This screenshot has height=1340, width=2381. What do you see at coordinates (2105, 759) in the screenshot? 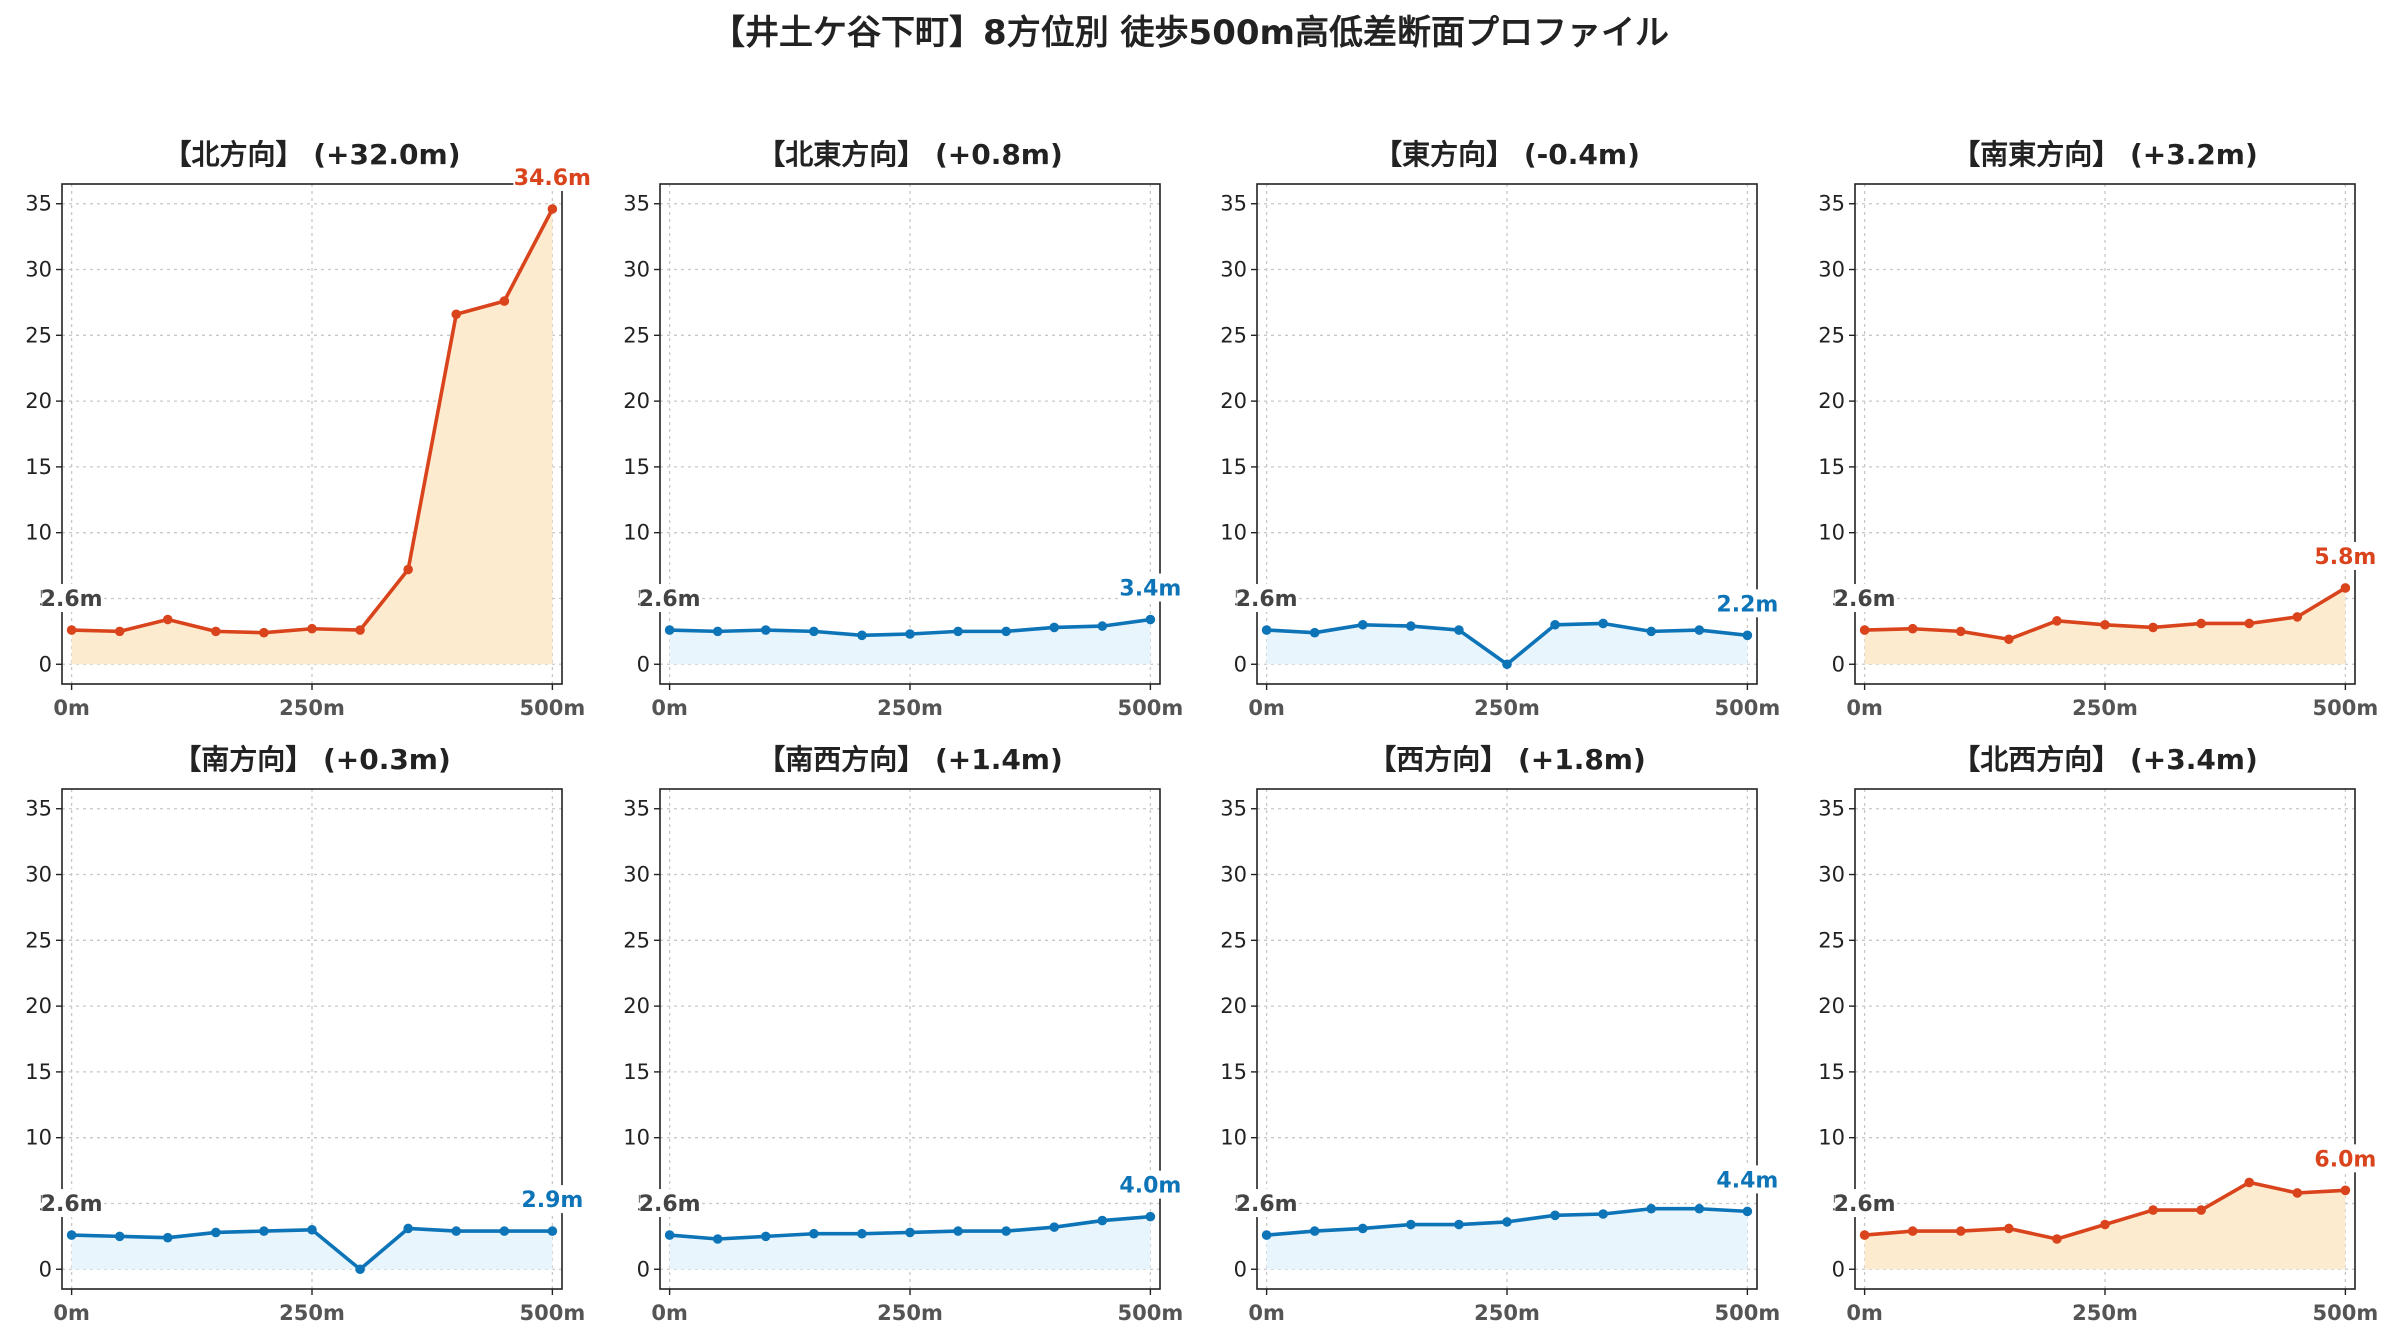
I see `panel-title: 【北西方向】 (+3.4m)` at bounding box center [2105, 759].